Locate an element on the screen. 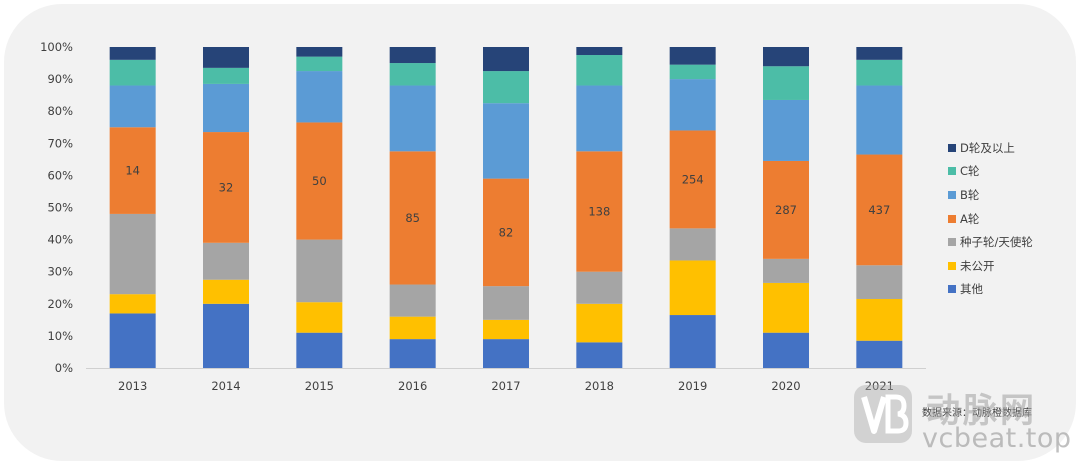 The image size is (1080, 465). legend-item: B轮 is located at coordinates (990, 195).